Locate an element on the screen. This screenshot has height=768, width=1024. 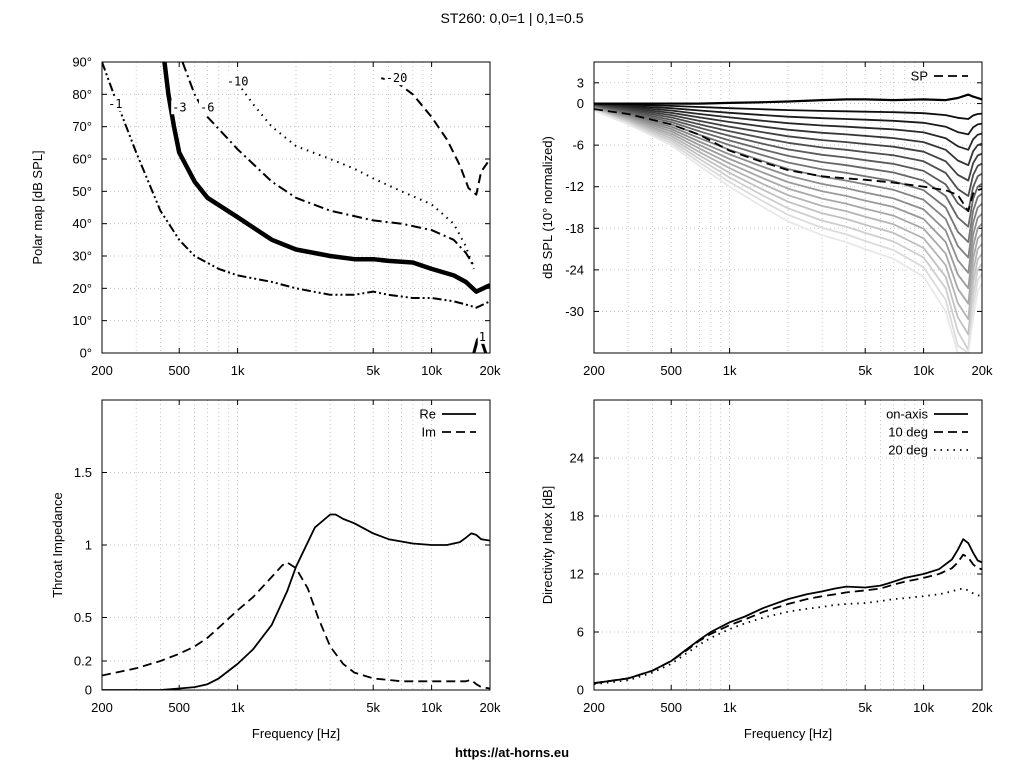
plot-area-directivity is located at coordinates (788, 612).